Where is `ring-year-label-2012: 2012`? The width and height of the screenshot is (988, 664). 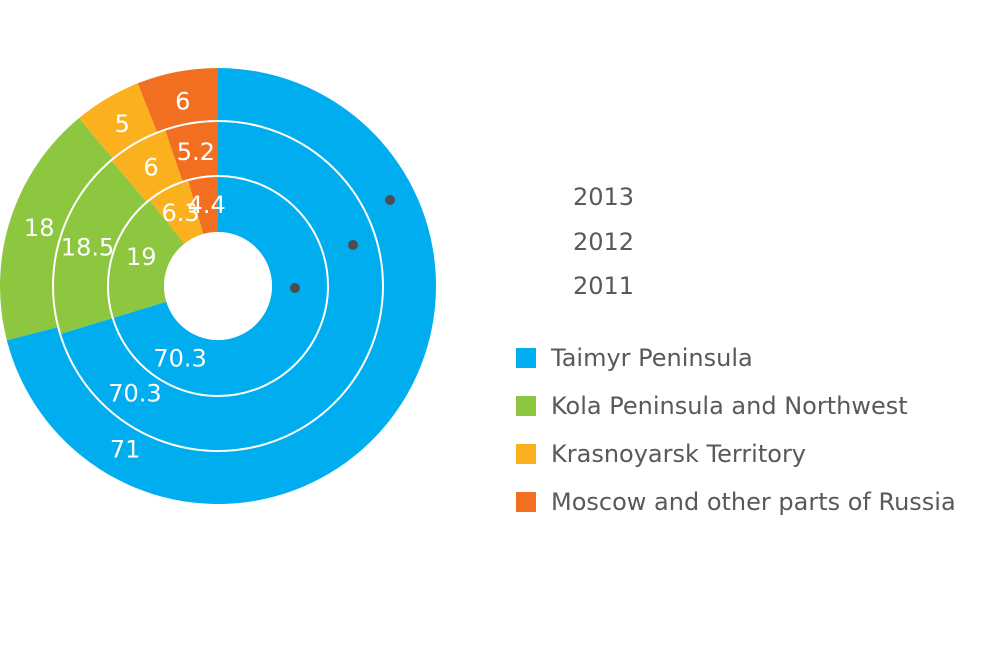
ring-year-label-2012: 2012 is located at coordinates (604, 242).